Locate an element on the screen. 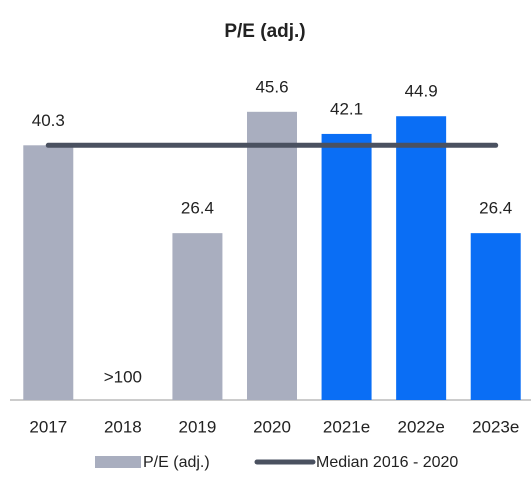 The height and width of the screenshot is (501, 531). x-tick-label: 2022e is located at coordinates (421, 426).